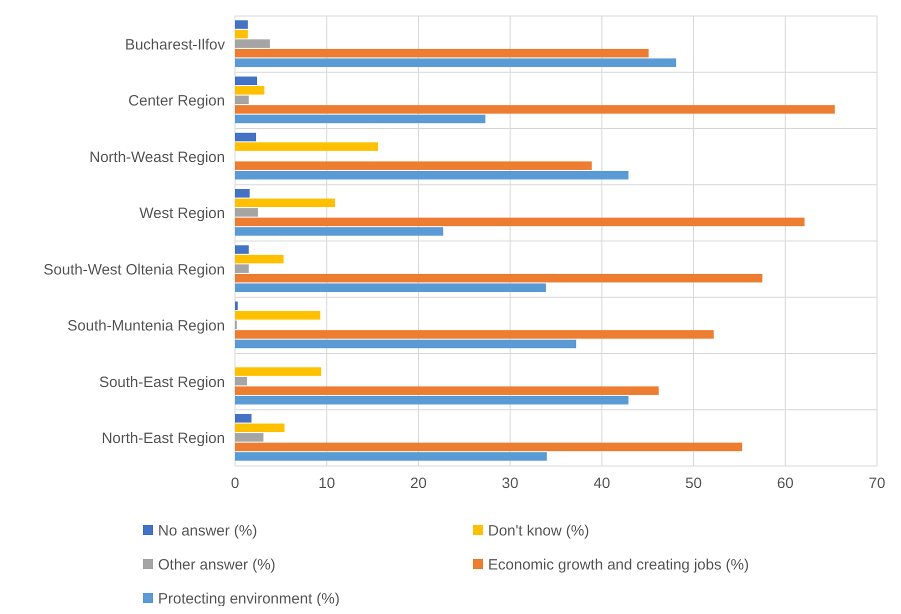 This screenshot has height=614, width=901. Describe the element at coordinates (235, 483) in the screenshot. I see `x-tick-label: 0` at that location.